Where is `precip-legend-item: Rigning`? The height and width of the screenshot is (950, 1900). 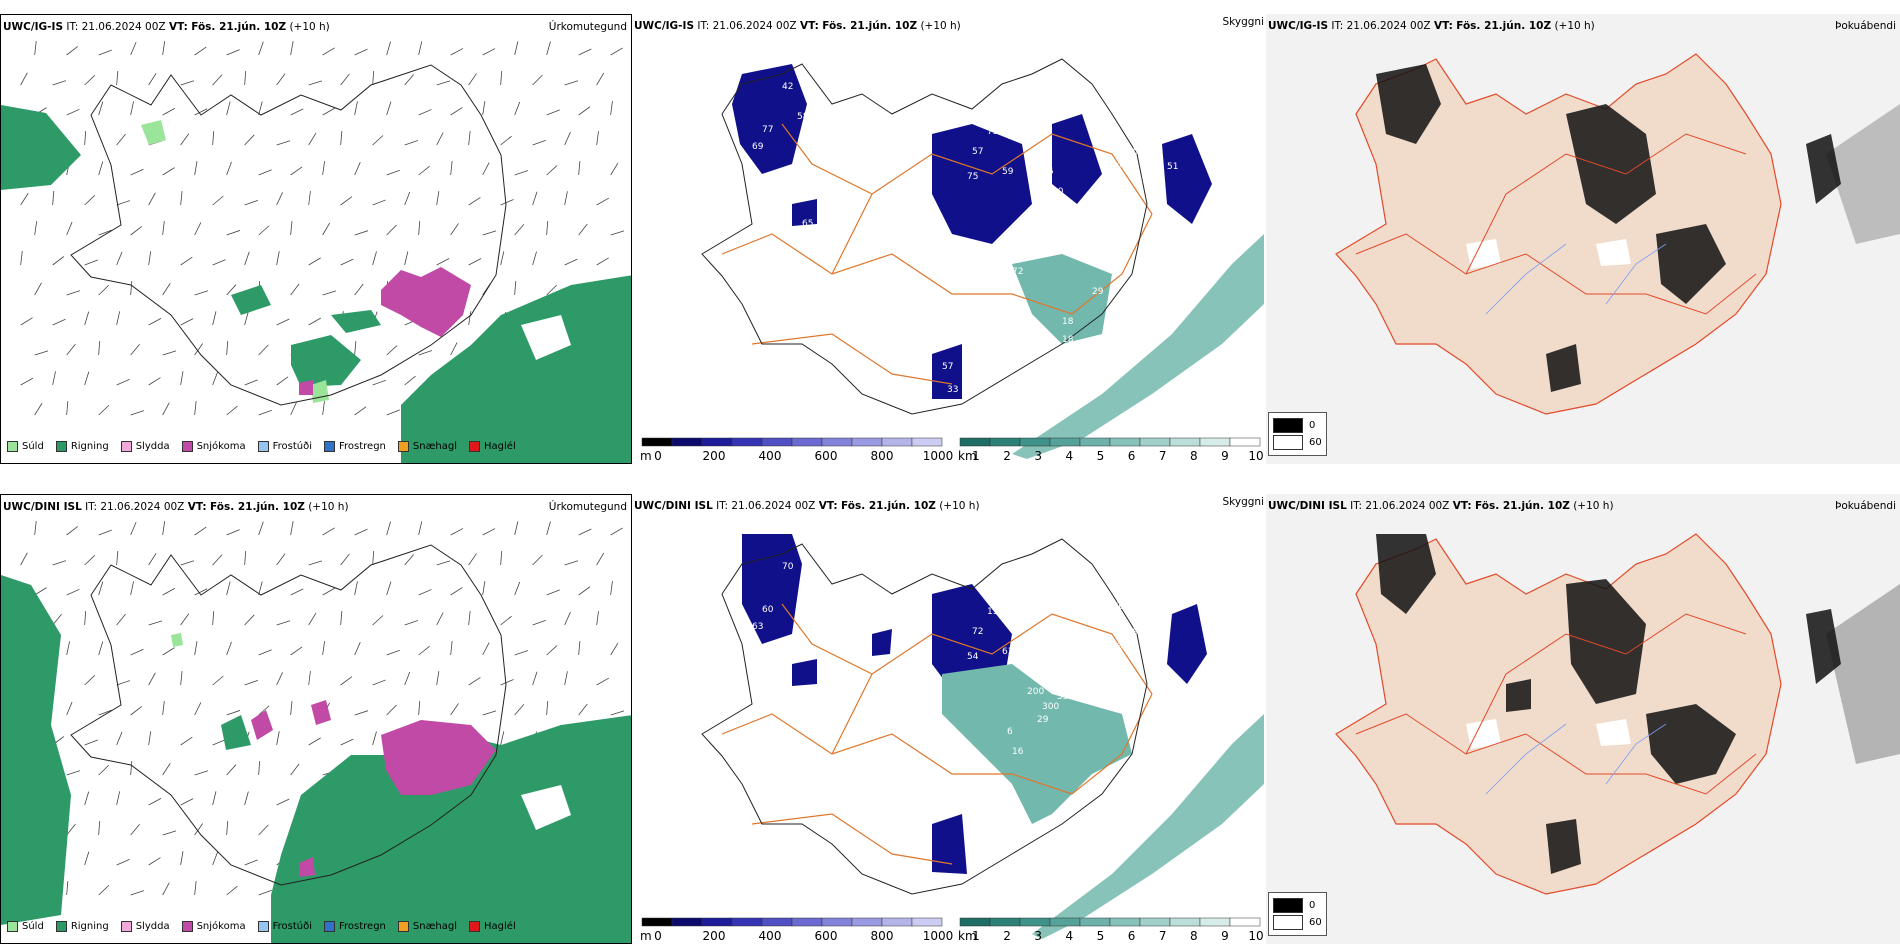
precip-legend-item: Rigning is located at coordinates (82, 446).